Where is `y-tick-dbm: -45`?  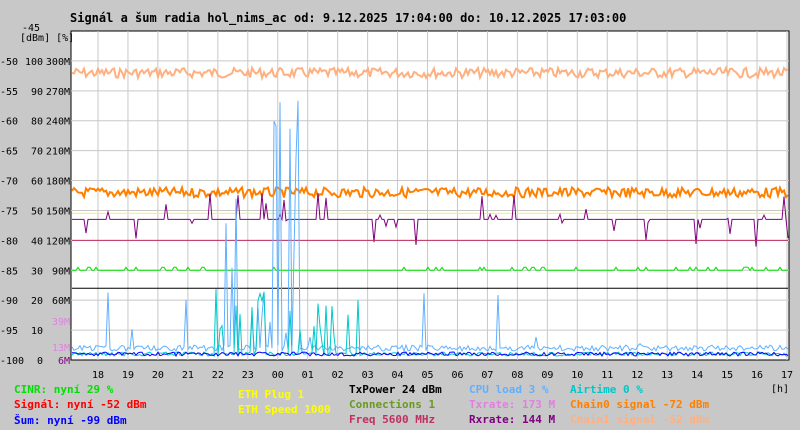 y-tick-dbm: -45 is located at coordinates (31, 28).